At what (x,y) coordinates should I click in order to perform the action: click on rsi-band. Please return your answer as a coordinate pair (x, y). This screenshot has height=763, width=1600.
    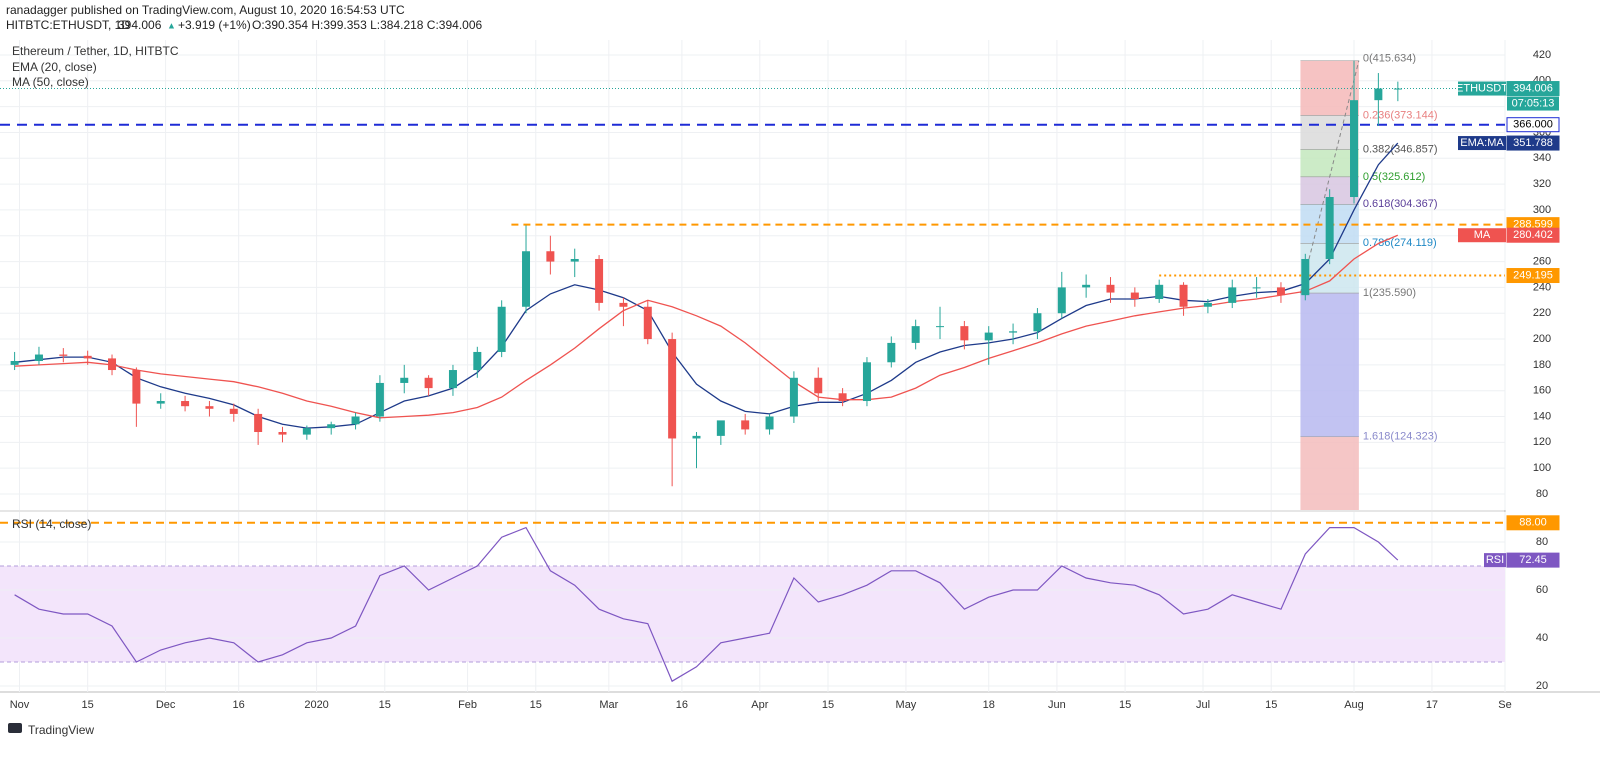
    Looking at the image, I should click on (752, 614).